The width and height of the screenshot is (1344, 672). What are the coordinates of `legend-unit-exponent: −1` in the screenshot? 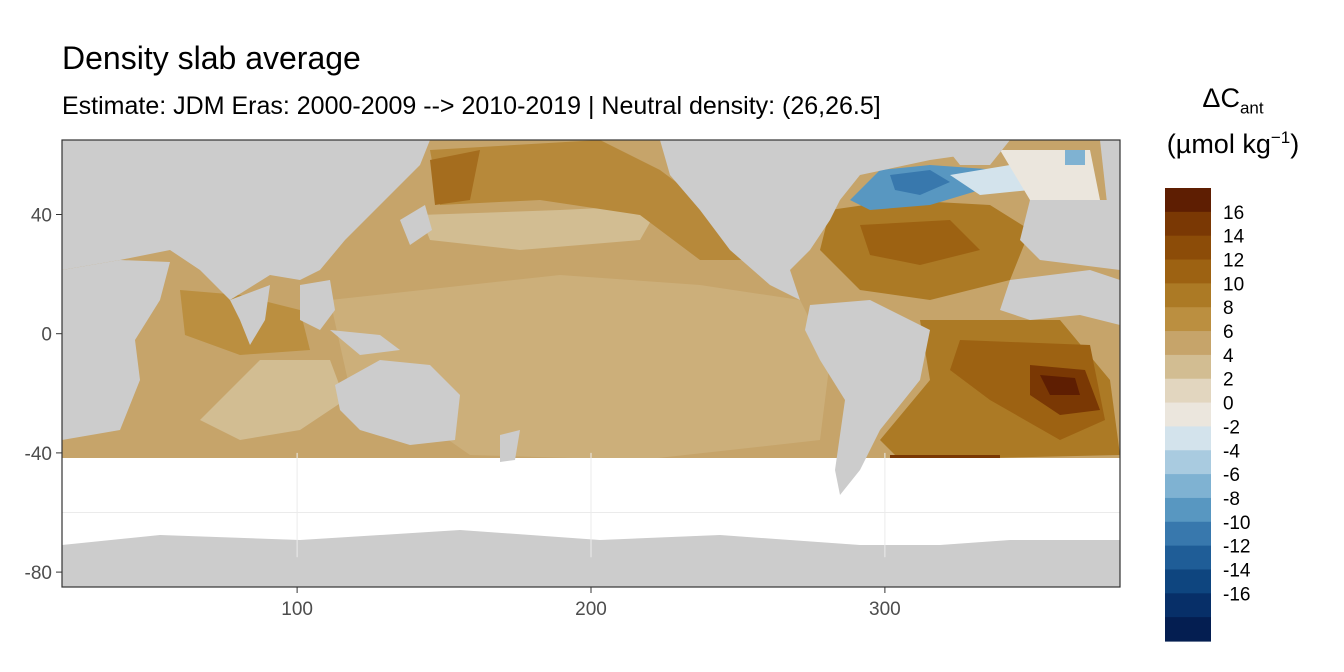 It's located at (1280, 138).